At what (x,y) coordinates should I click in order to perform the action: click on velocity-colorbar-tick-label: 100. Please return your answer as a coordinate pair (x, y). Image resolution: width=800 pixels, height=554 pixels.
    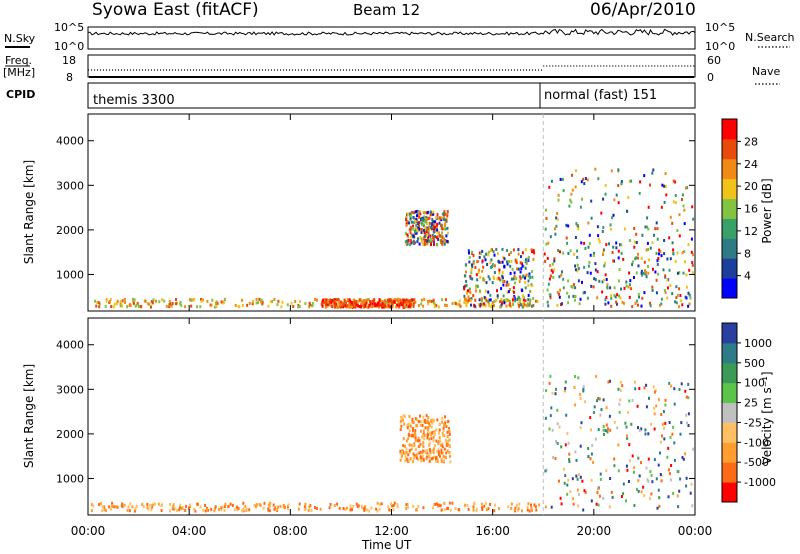
    Looking at the image, I should click on (754, 383).